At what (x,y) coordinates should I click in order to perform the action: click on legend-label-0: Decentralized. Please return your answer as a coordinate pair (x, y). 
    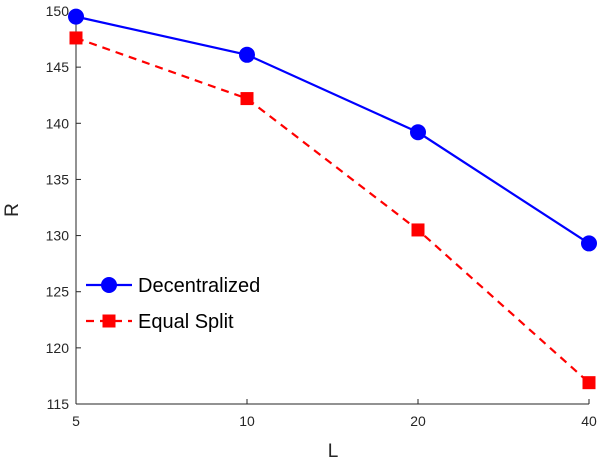
    Looking at the image, I should click on (199, 286).